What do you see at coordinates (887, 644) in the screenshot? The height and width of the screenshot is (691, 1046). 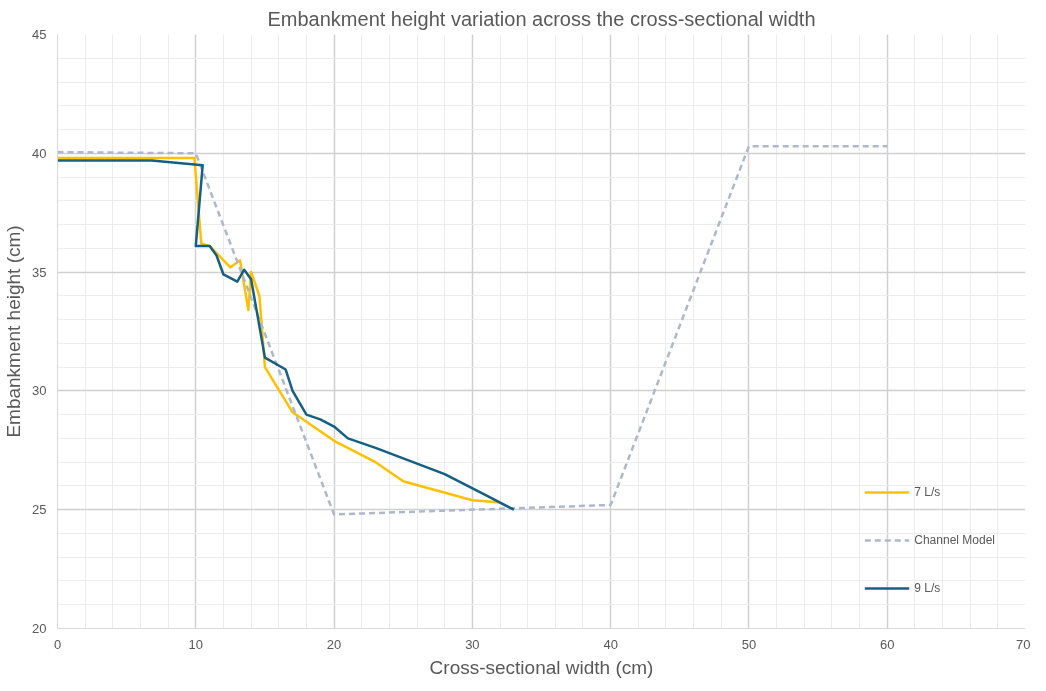 I see `x-tick-label: 60` at bounding box center [887, 644].